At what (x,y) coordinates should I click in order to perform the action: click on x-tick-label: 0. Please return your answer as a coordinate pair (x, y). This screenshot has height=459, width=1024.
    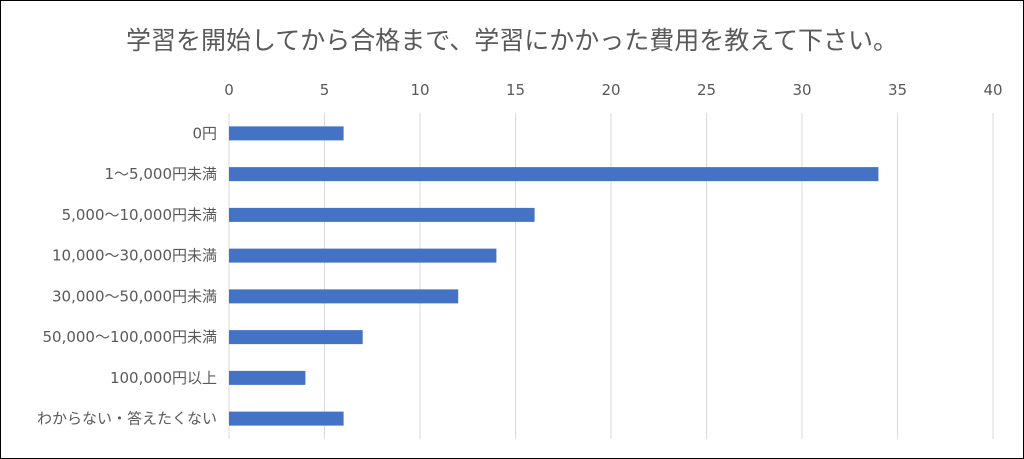
    Looking at the image, I should click on (229, 90).